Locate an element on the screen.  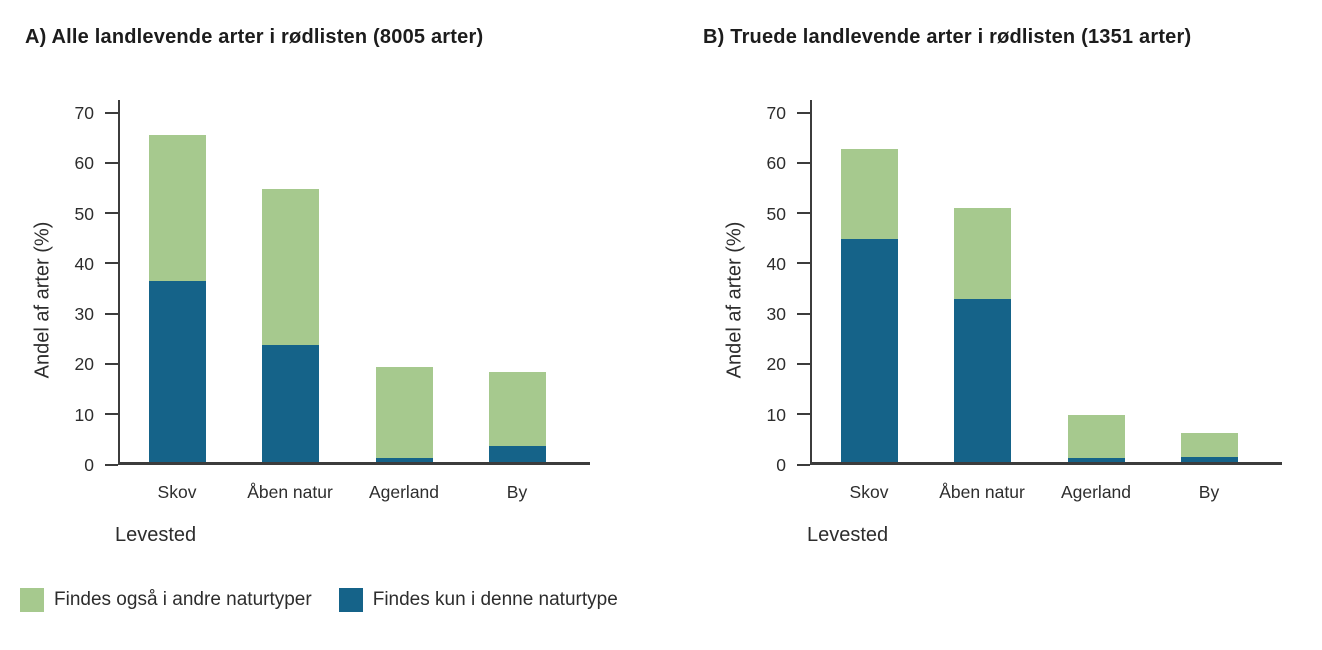
legend-label-green: Findes også i andre naturtyper is located at coordinates (183, 599).